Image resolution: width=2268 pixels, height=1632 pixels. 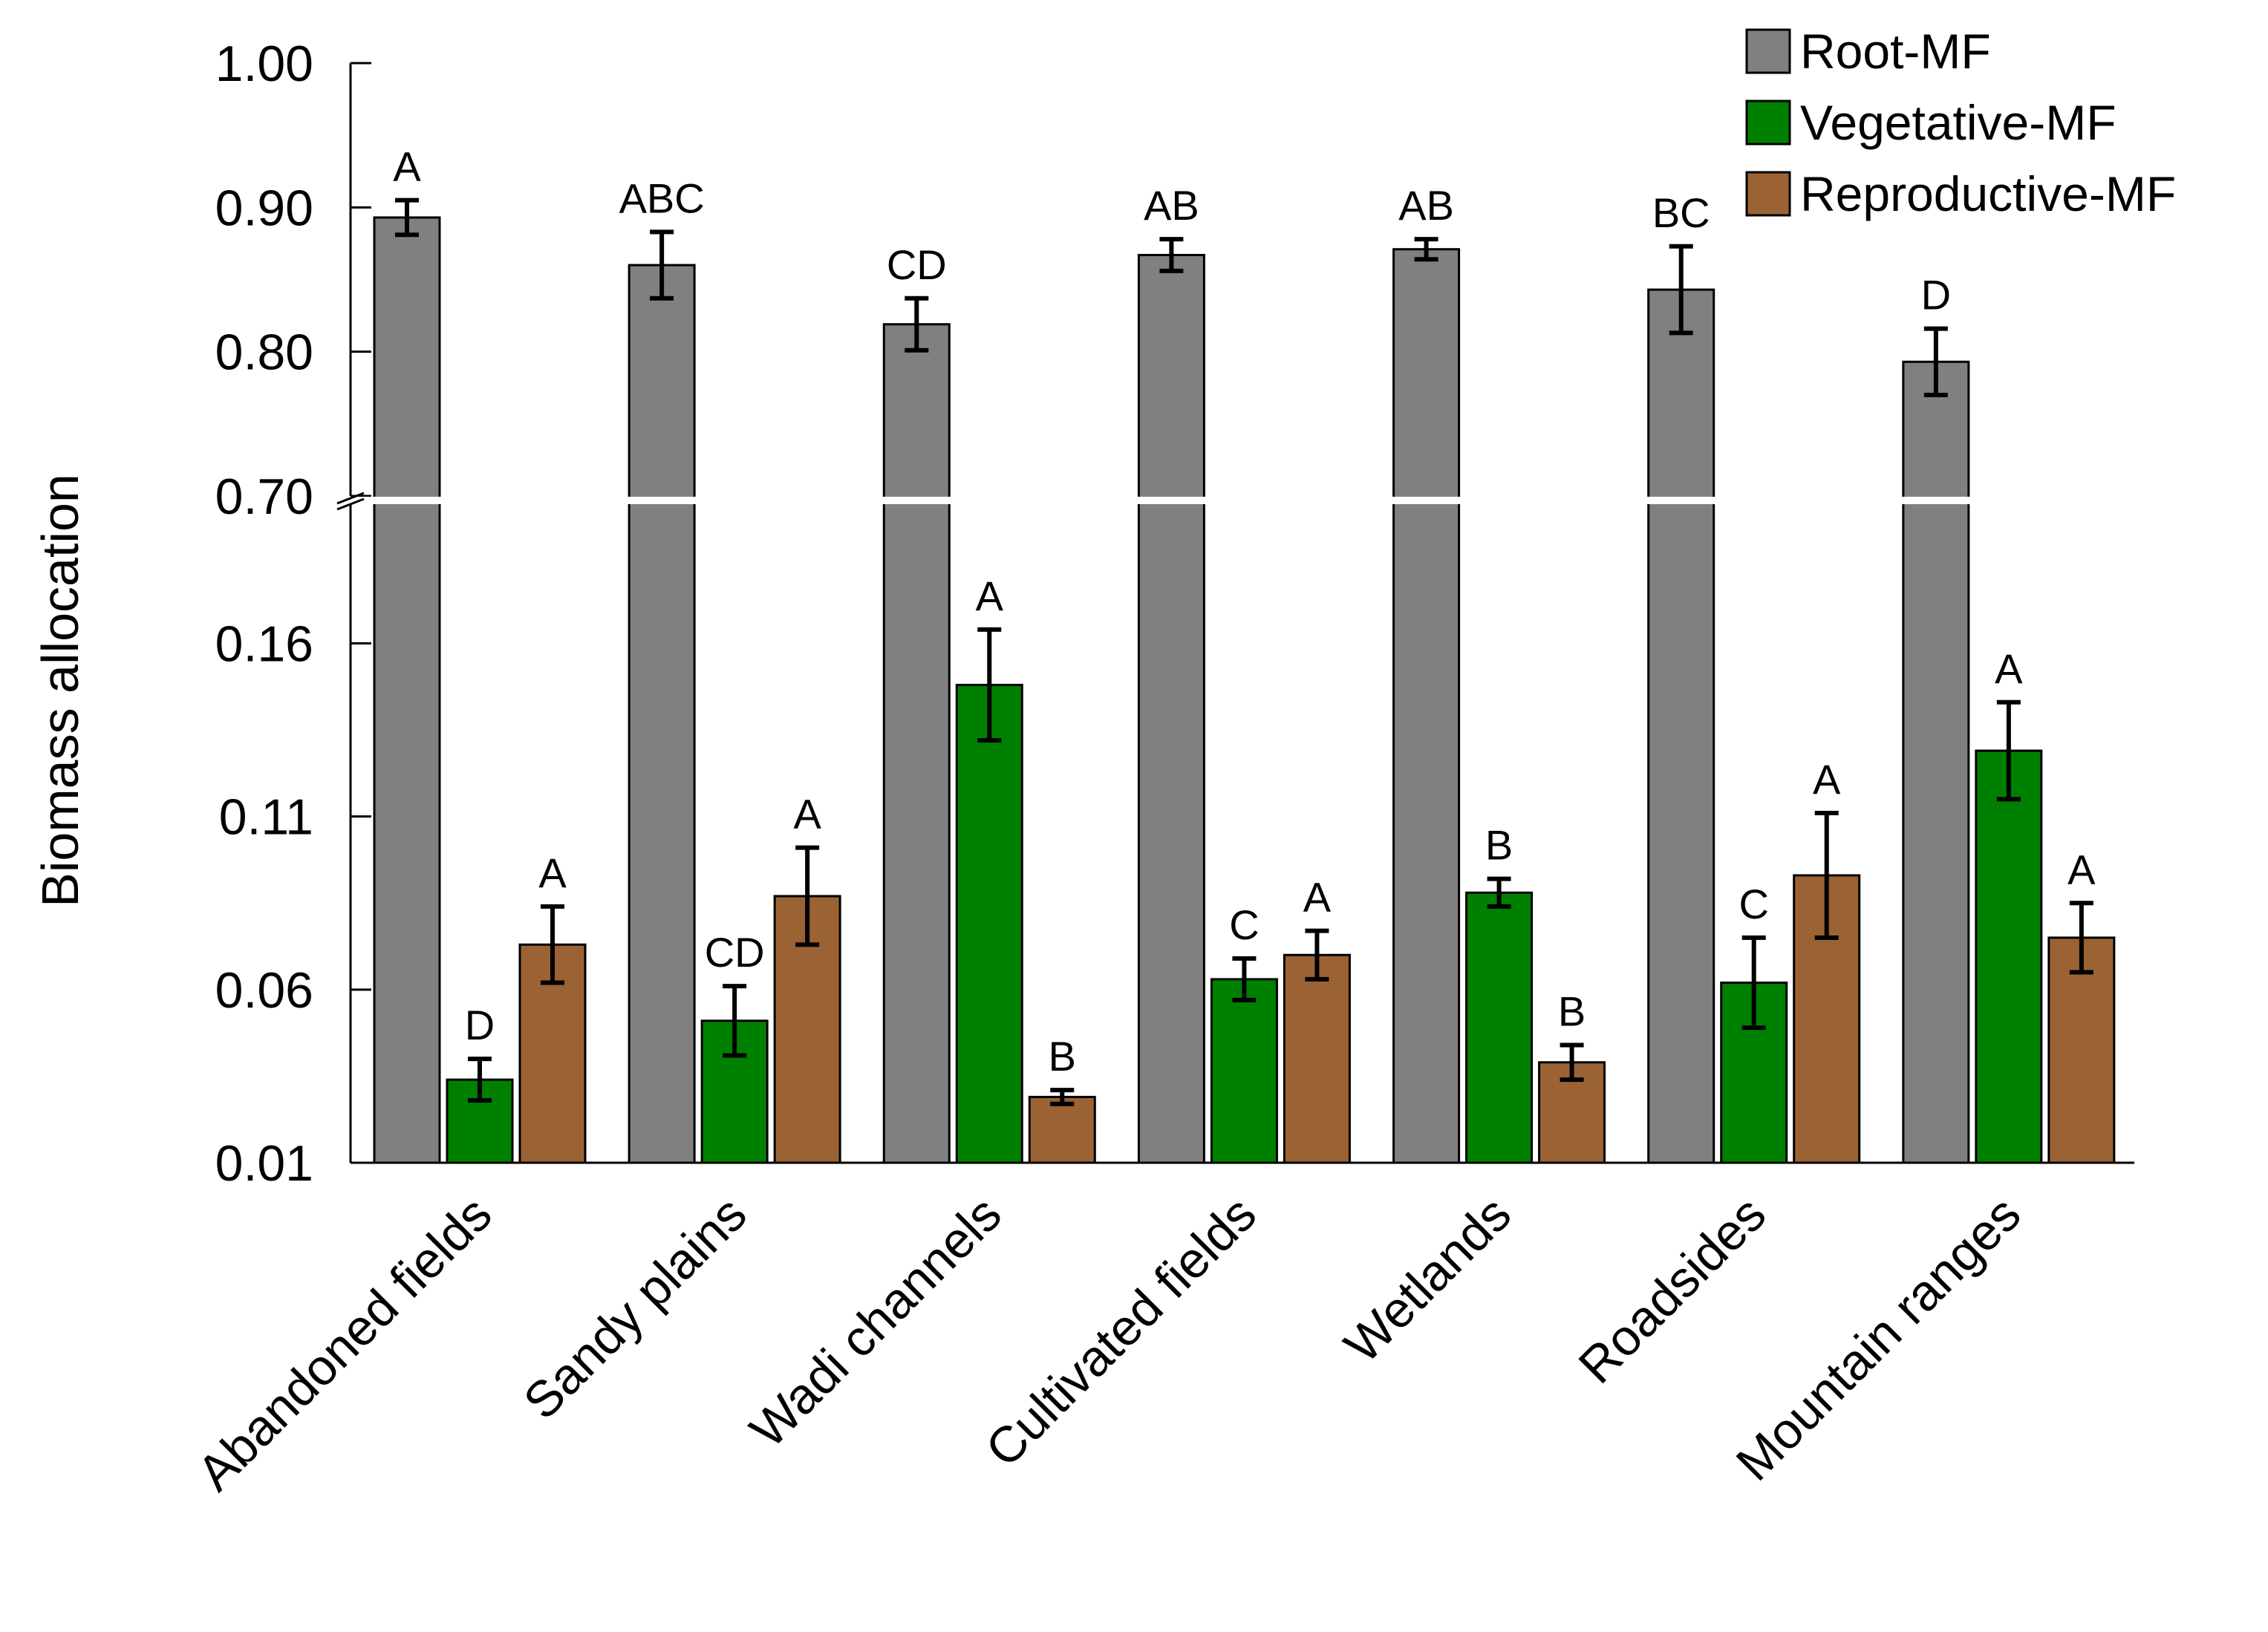 What do you see at coordinates (1988, 194) in the screenshot?
I see `legend-label: Reproductive-MF` at bounding box center [1988, 194].